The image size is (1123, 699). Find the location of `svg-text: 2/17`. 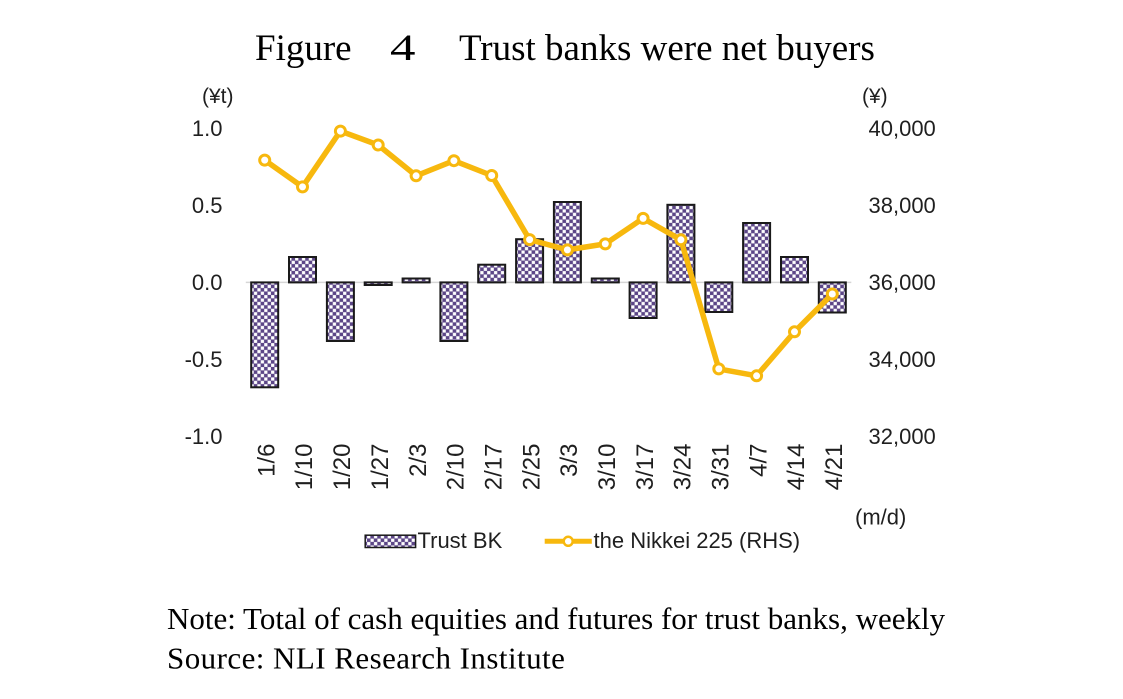

svg-text: 2/17 is located at coordinates (493, 467).